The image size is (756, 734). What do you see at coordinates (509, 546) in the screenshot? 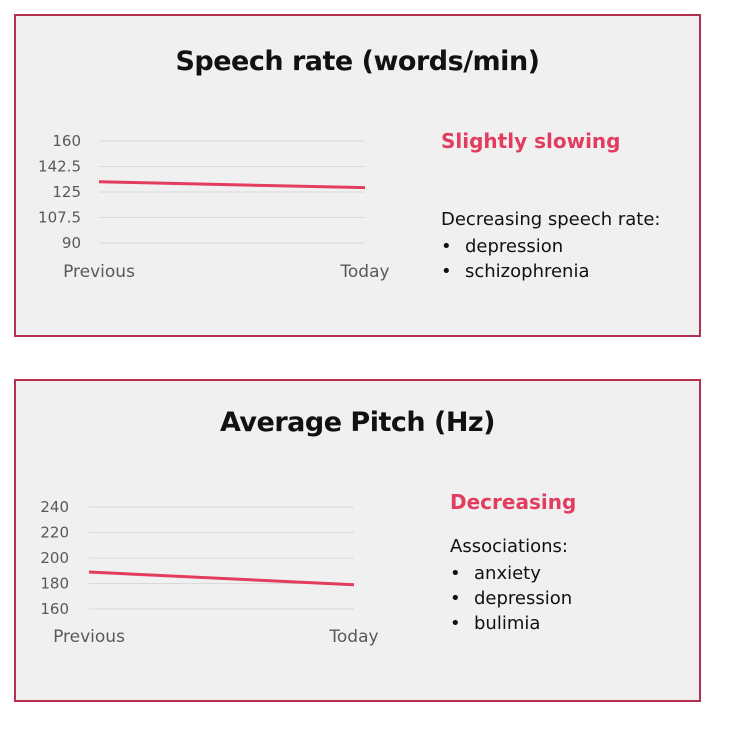
I see `associations-heading: Associations:` at bounding box center [509, 546].